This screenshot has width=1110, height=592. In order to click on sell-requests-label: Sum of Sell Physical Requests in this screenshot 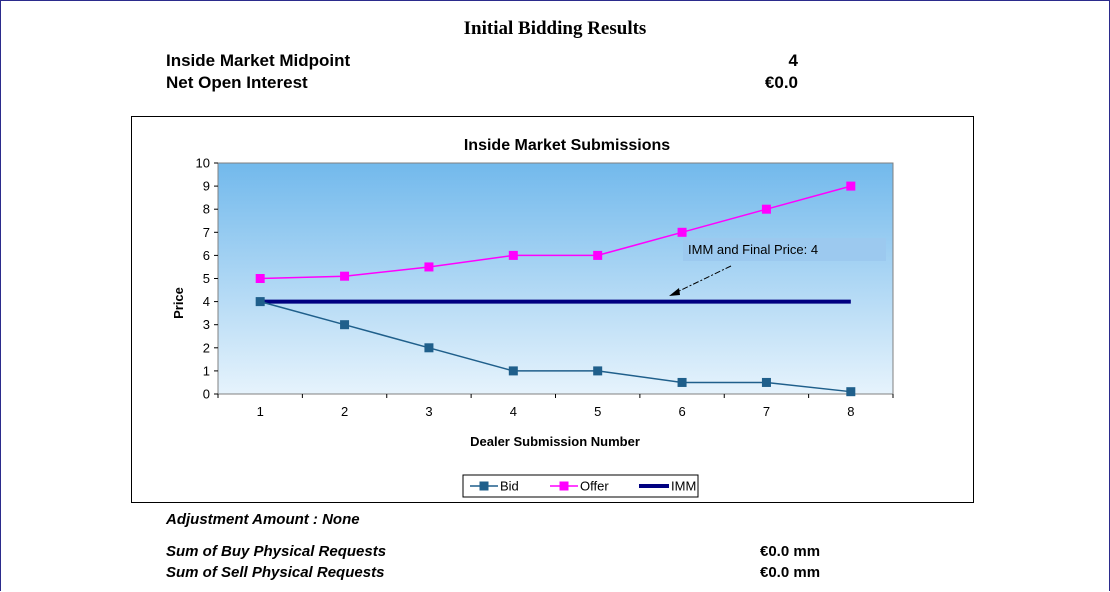, I will do `click(275, 572)`.